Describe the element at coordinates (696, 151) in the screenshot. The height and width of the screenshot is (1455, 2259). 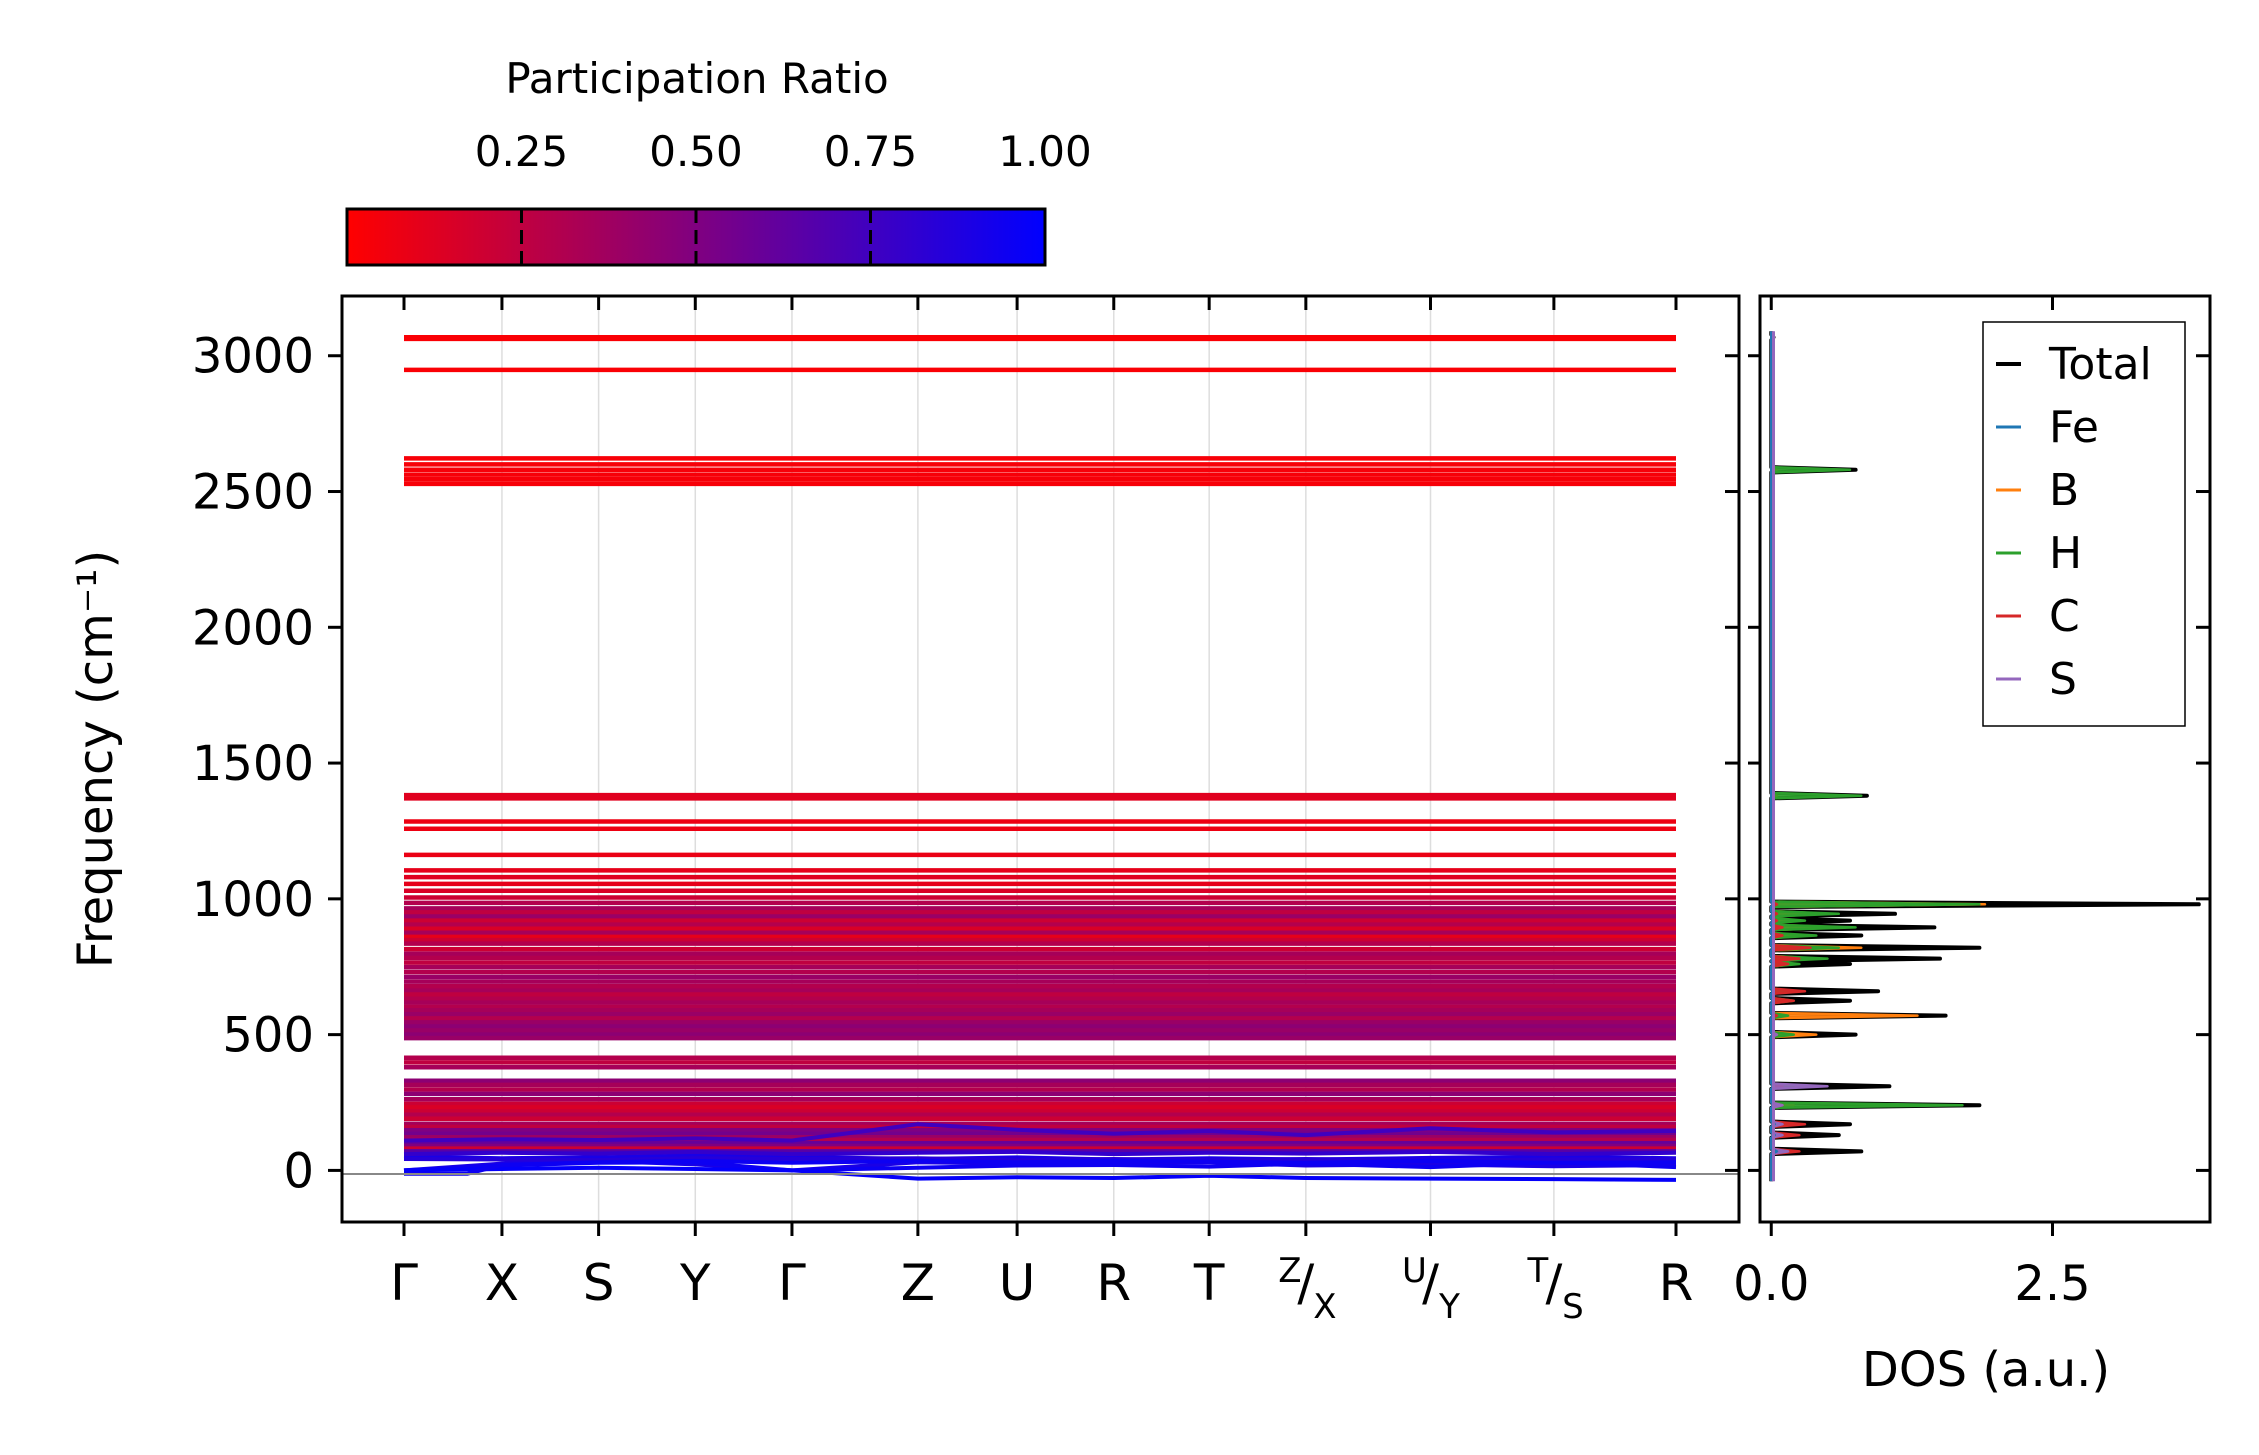
I see `colorbar-tick-label: 0.50` at that location.